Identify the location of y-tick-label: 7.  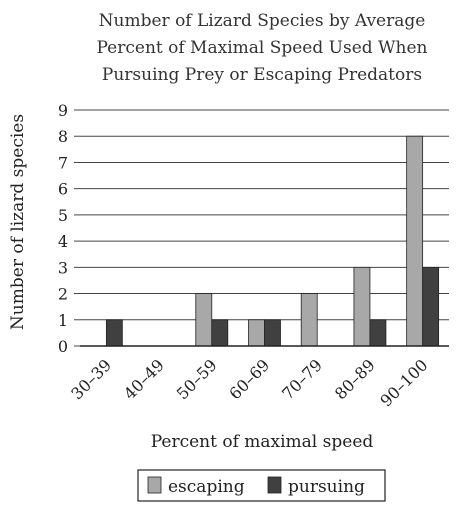
(63, 162).